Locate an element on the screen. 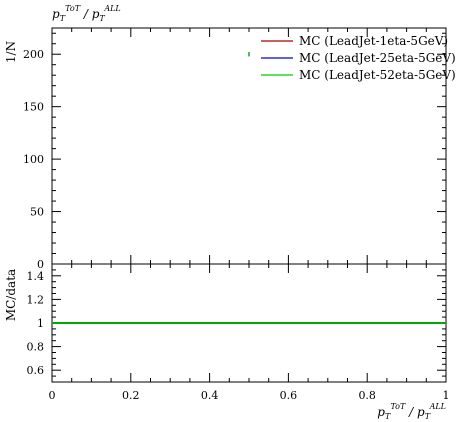 The height and width of the screenshot is (422, 461). ratio-xtick-label: 0.8 is located at coordinates (367, 395).